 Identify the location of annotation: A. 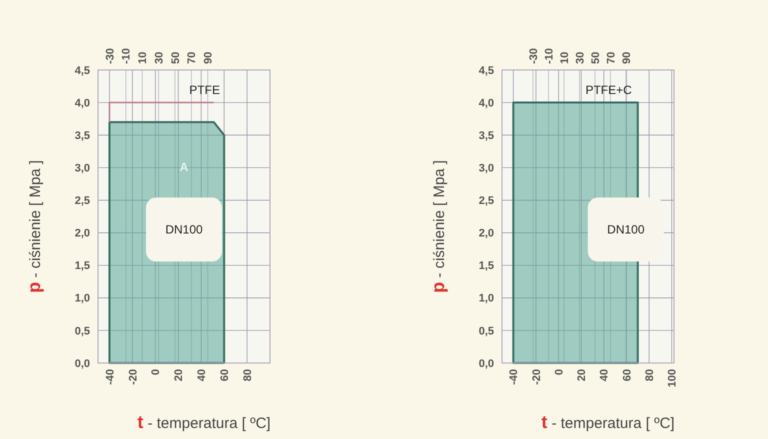
(184, 167).